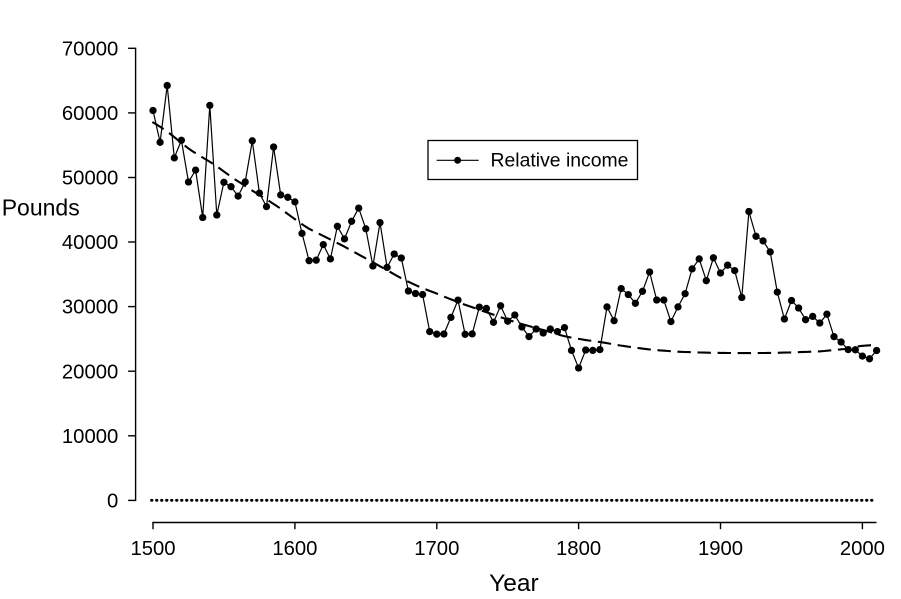 This screenshot has width=901, height=599. Describe the element at coordinates (578, 549) in the screenshot. I see `svg-text: 1800` at that location.